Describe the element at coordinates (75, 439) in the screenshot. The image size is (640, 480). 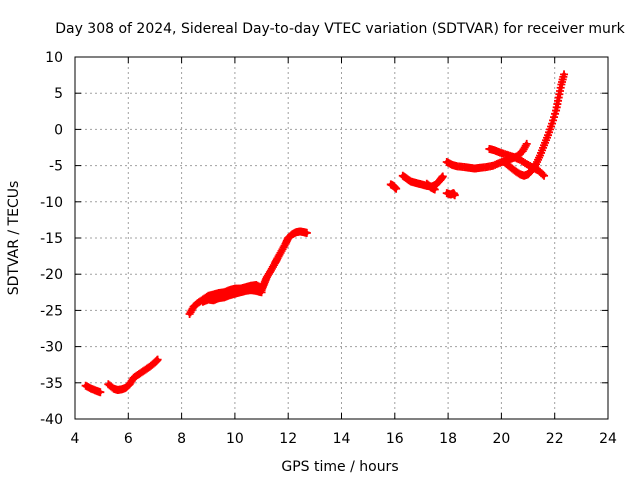
I see `x-tick-label: 4` at that location.